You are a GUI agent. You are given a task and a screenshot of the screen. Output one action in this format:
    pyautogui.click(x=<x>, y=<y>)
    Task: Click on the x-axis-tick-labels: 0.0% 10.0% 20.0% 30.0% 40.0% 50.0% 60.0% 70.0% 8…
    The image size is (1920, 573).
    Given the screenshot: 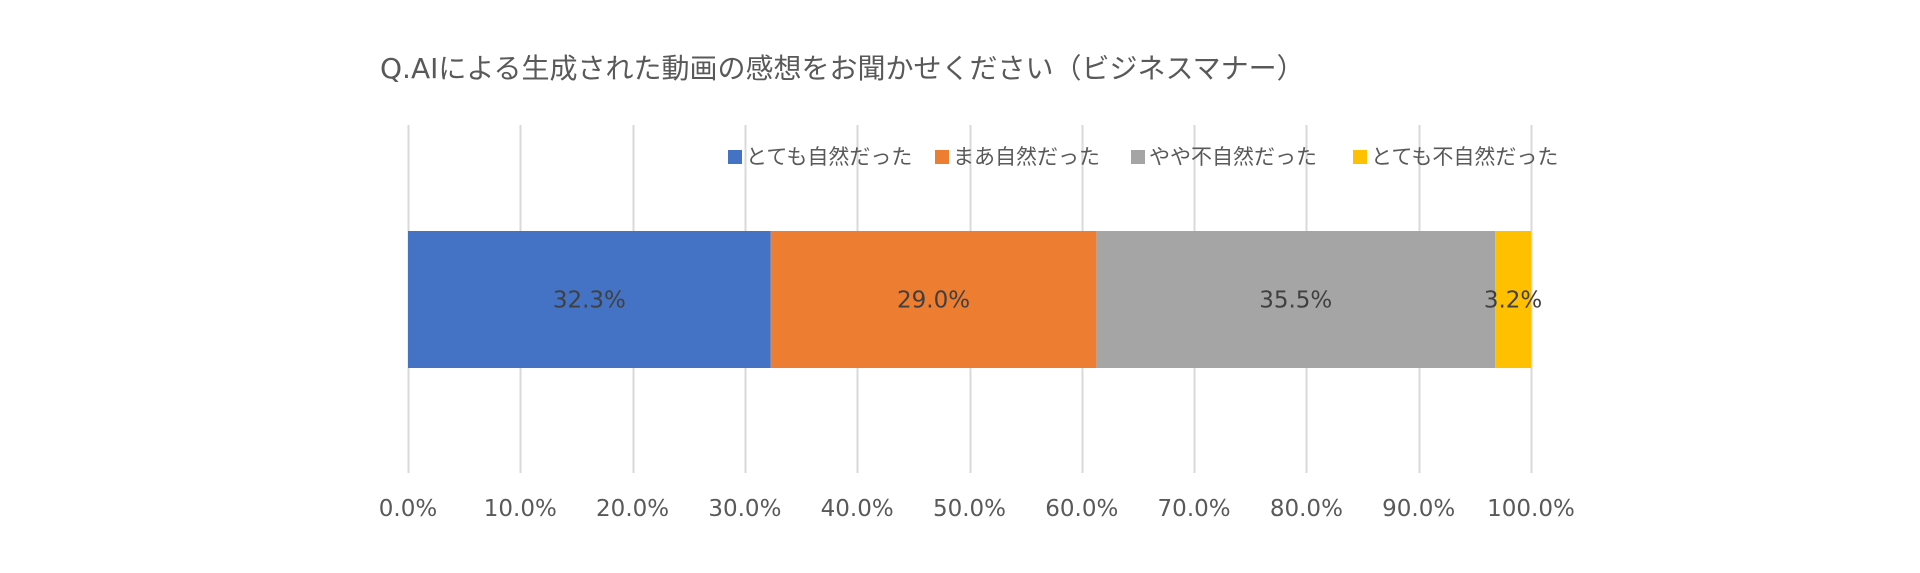 What is the action you would take?
    pyautogui.click(x=977, y=509)
    